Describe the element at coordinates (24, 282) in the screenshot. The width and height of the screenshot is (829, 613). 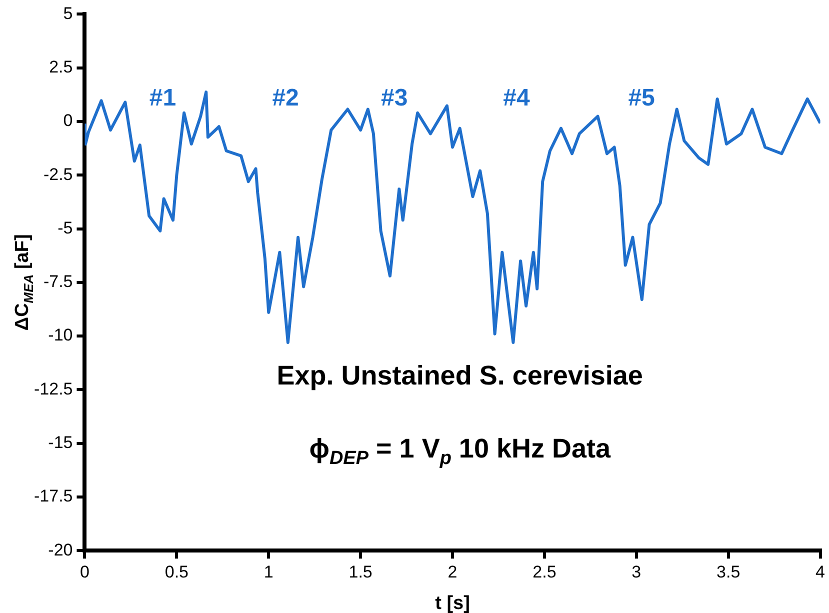
I see `y-axis-title: ΔCMEA [aF]` at that location.